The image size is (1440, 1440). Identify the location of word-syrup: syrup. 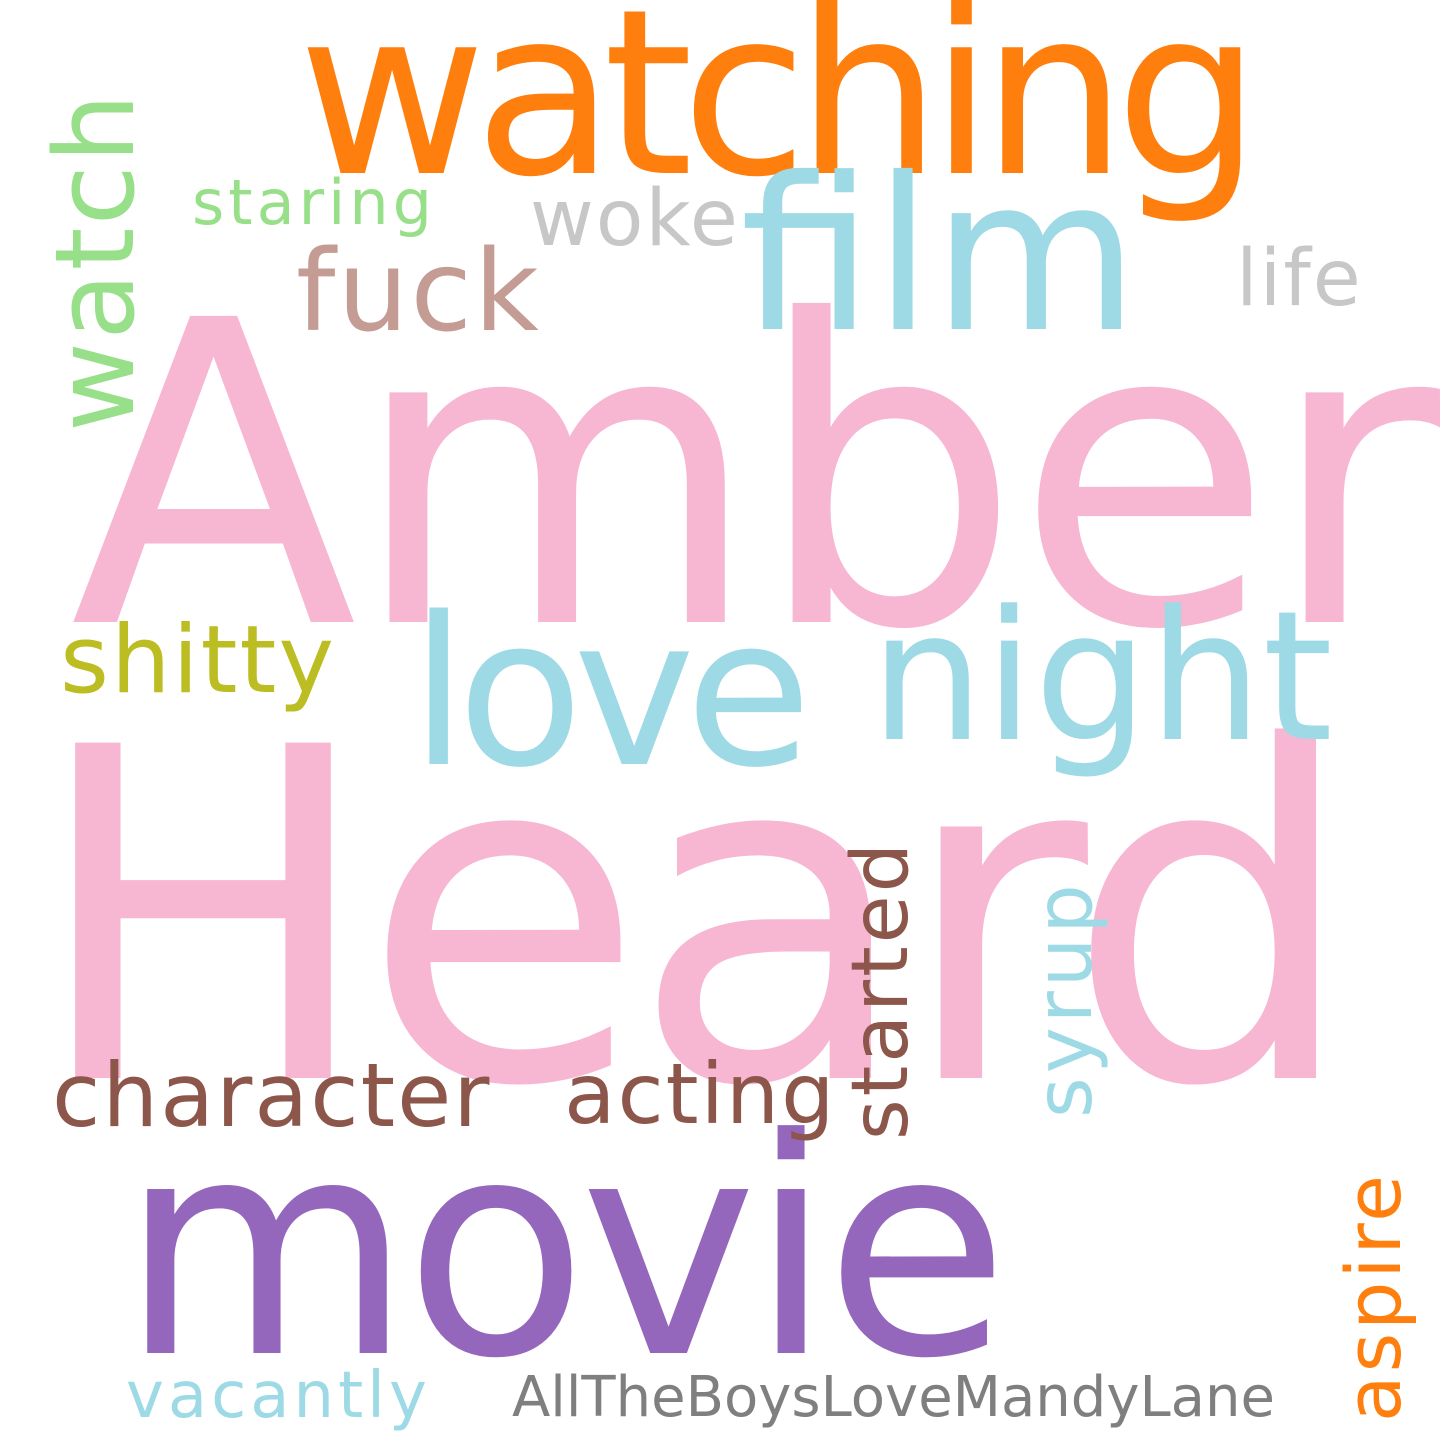
(1065, 999).